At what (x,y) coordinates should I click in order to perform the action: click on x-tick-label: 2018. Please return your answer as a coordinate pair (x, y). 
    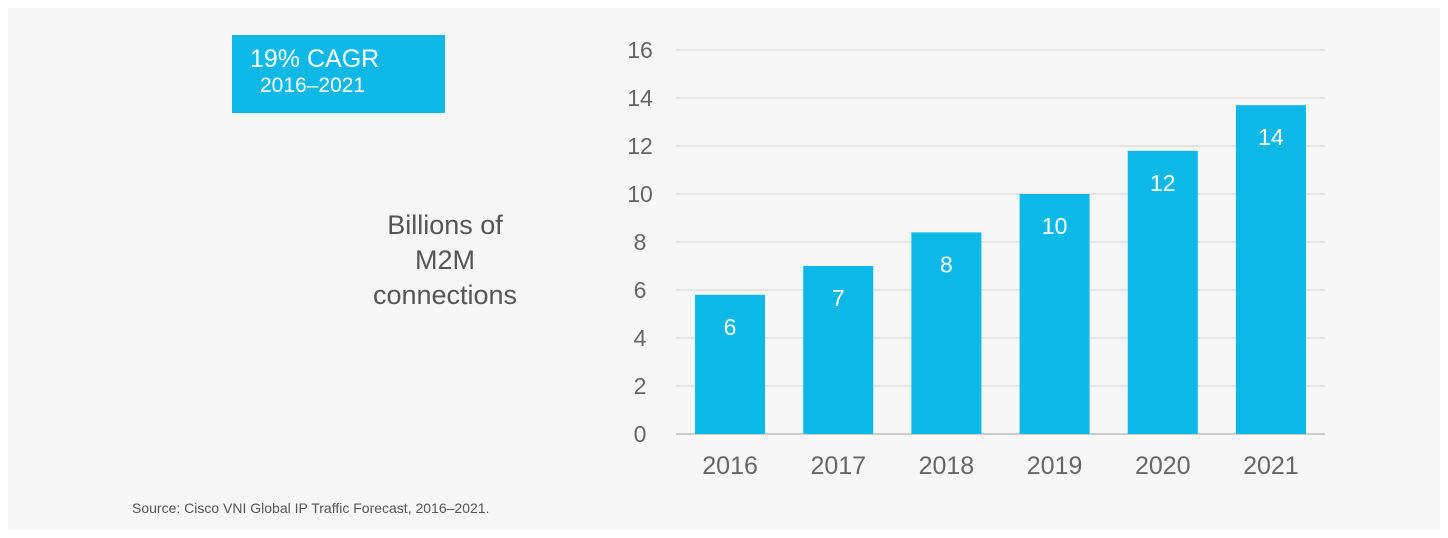
    Looking at the image, I should click on (947, 466).